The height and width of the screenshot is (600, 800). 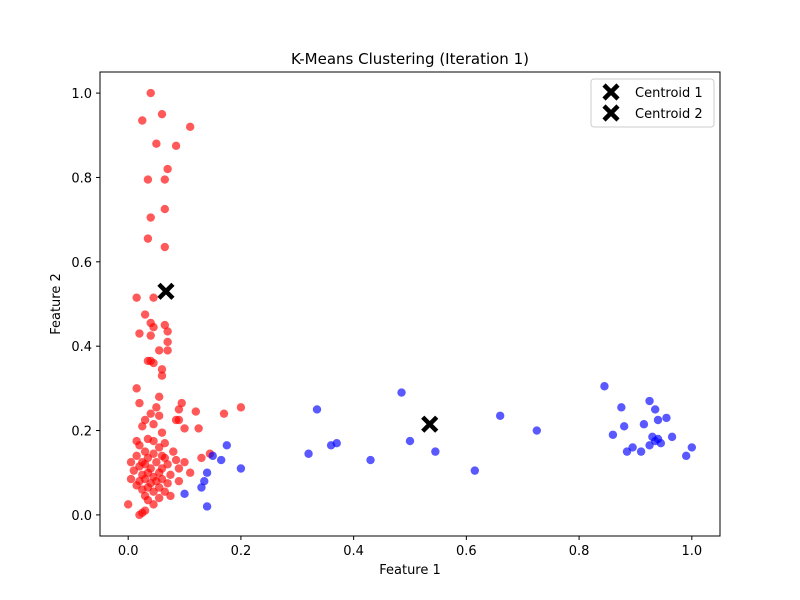 I want to click on y-tick-label: 0.6, so click(x=81, y=263).